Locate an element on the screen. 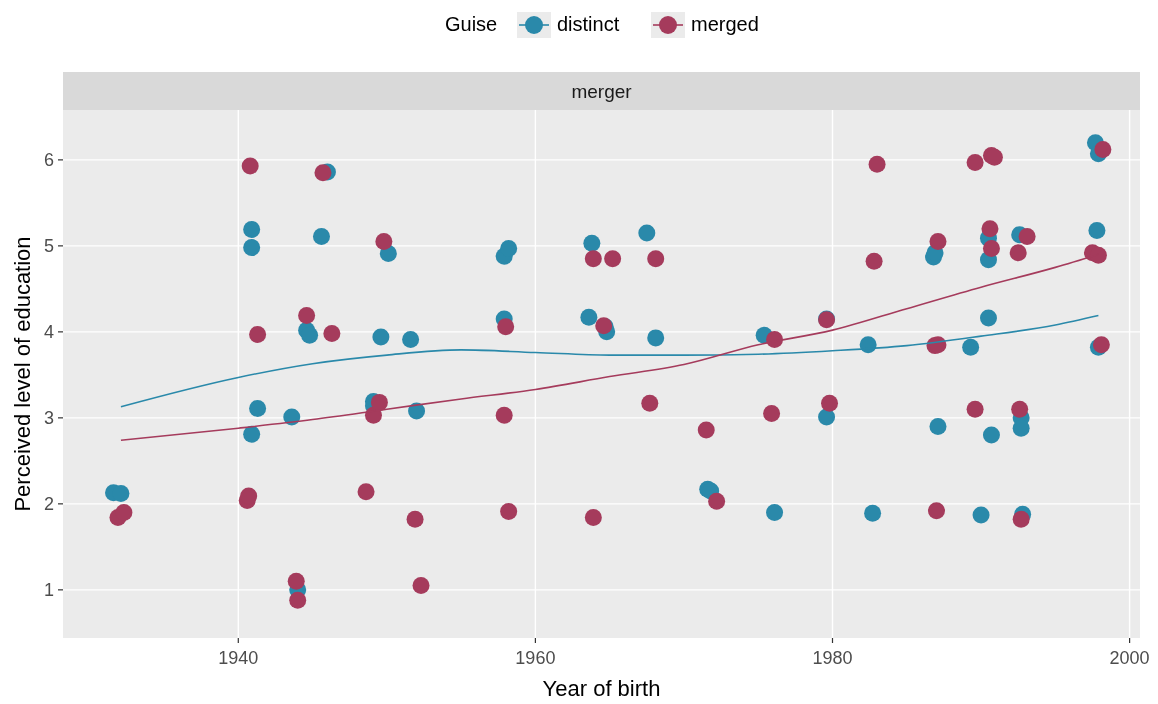  y-tick-label: 1 is located at coordinates (48, 589).